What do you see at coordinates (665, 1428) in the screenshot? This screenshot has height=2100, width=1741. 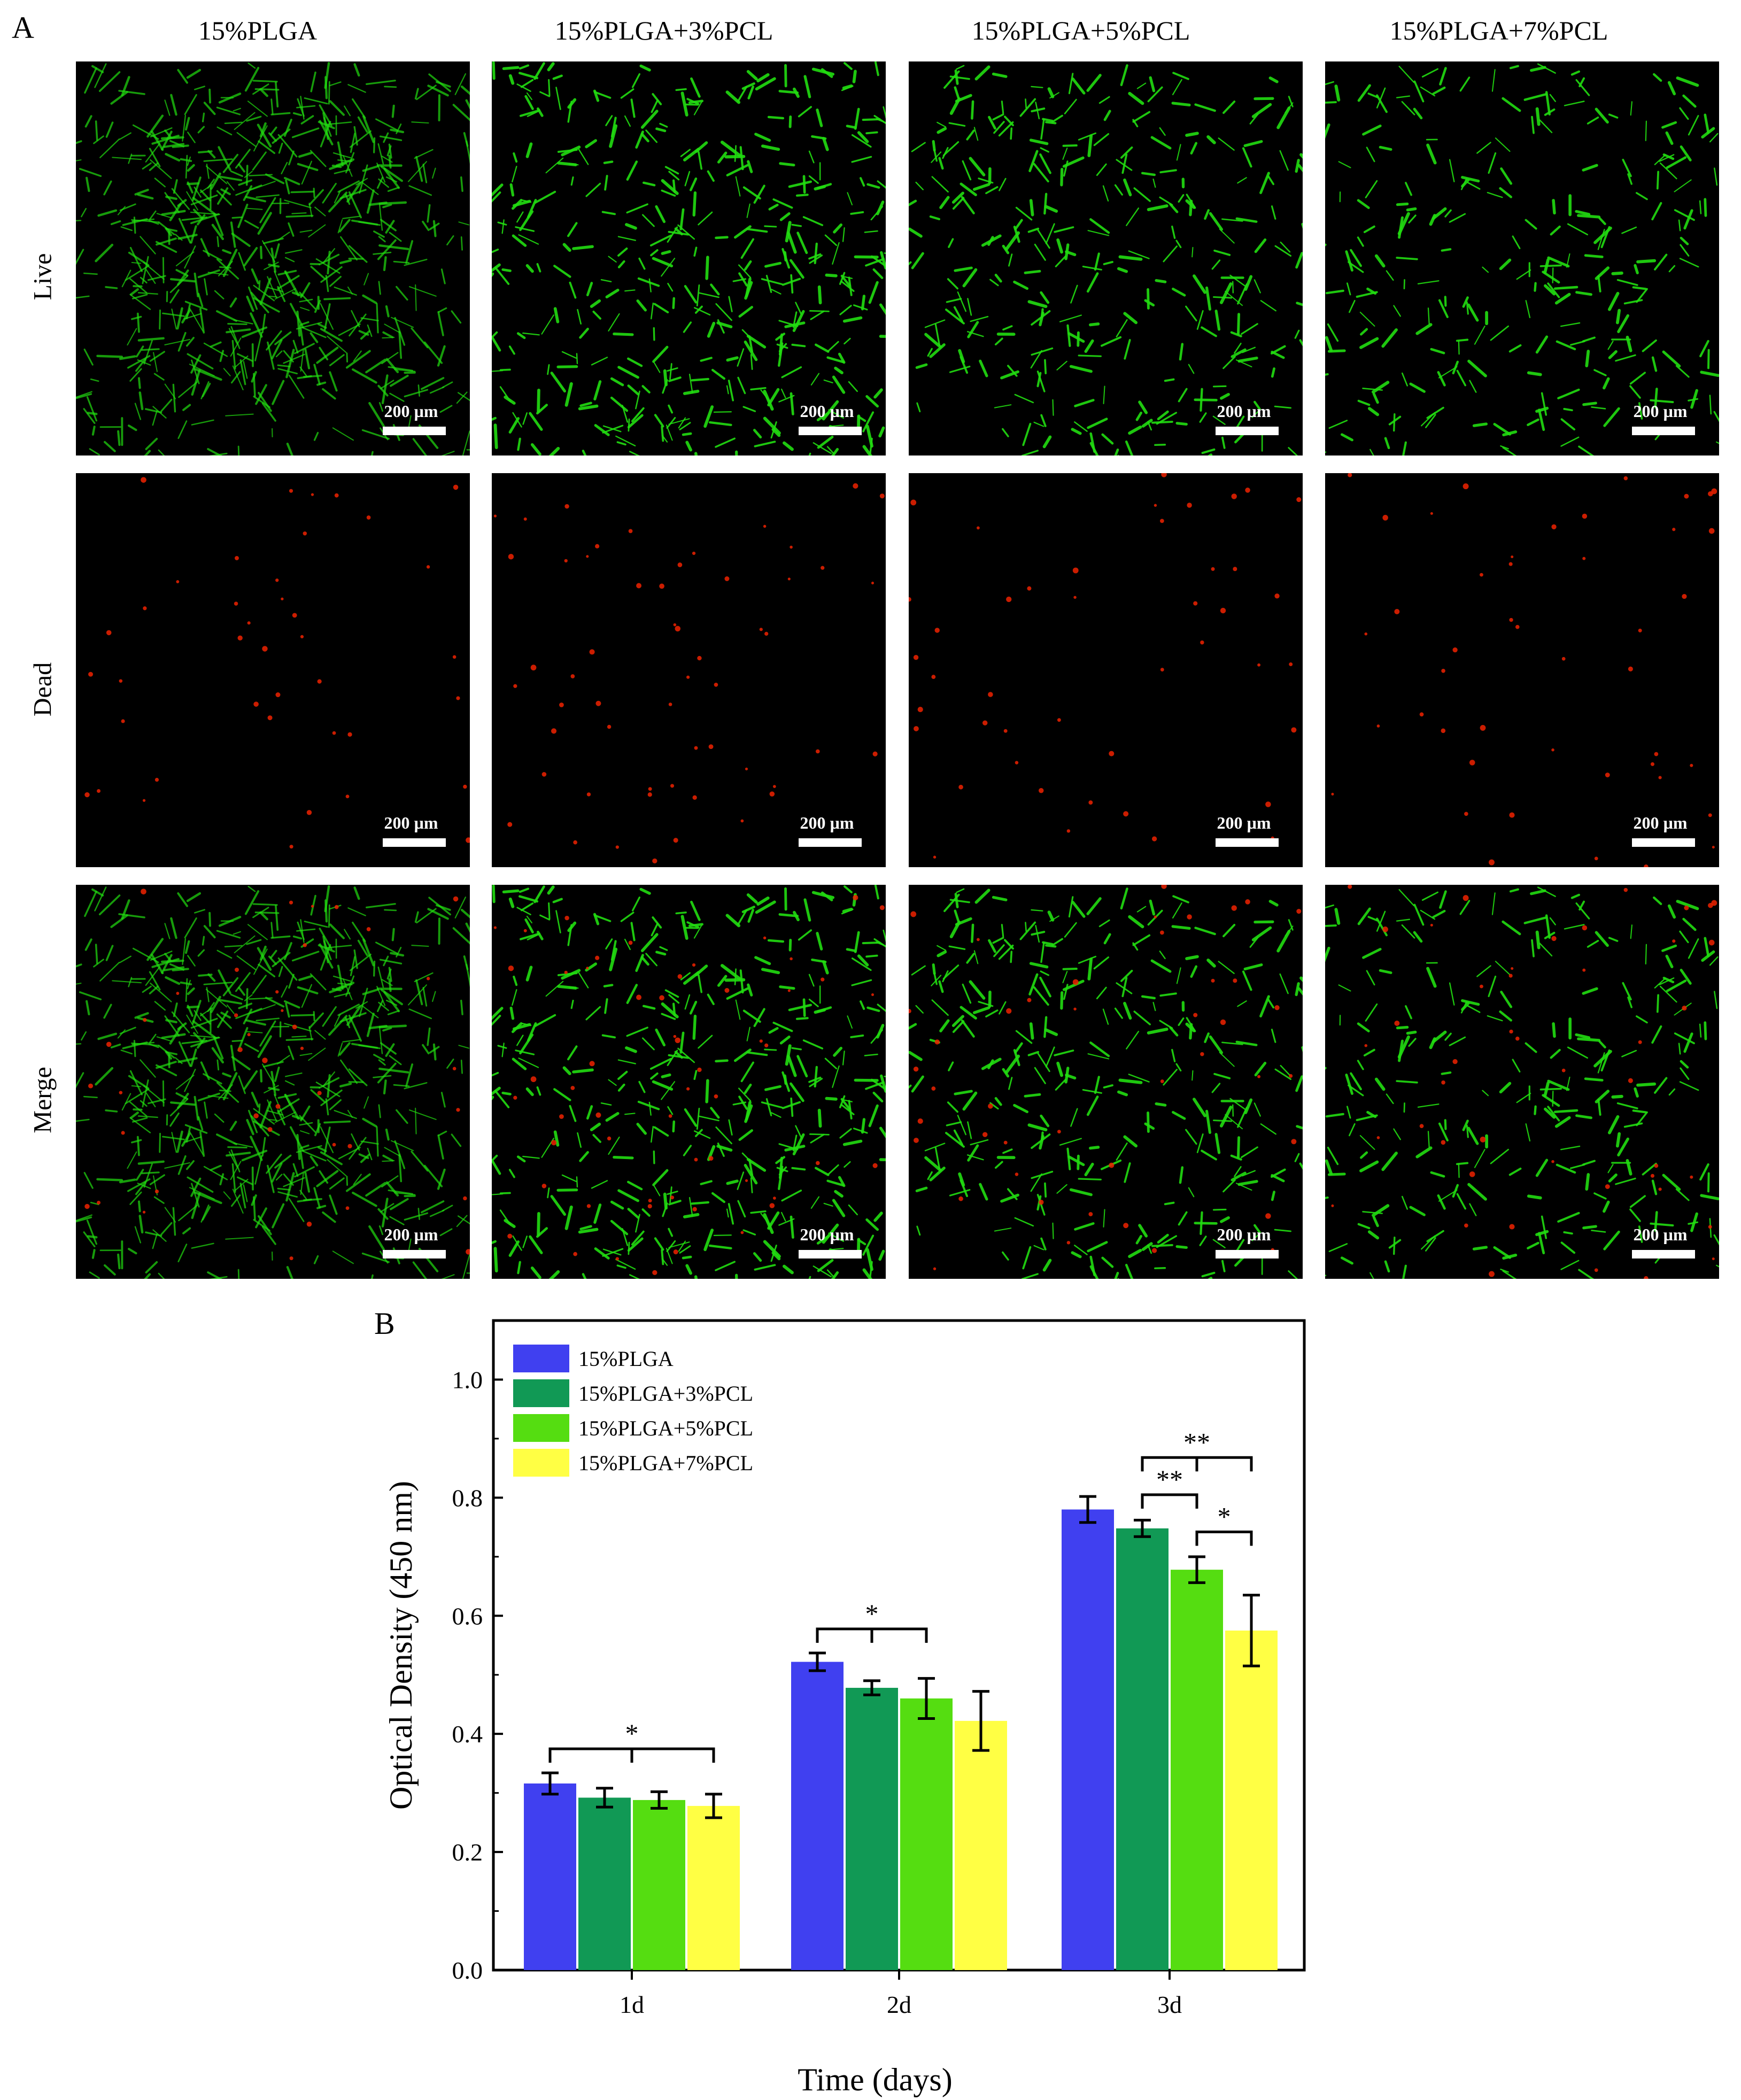 I see `legend-label: 15%PLGA+5%PCL` at bounding box center [665, 1428].